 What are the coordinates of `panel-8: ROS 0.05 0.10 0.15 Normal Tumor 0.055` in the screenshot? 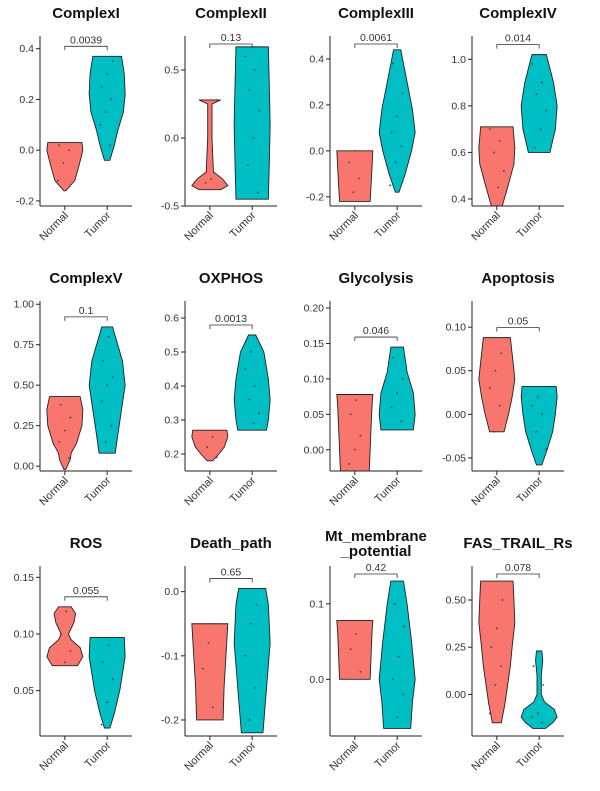 It's located at (73, 654).